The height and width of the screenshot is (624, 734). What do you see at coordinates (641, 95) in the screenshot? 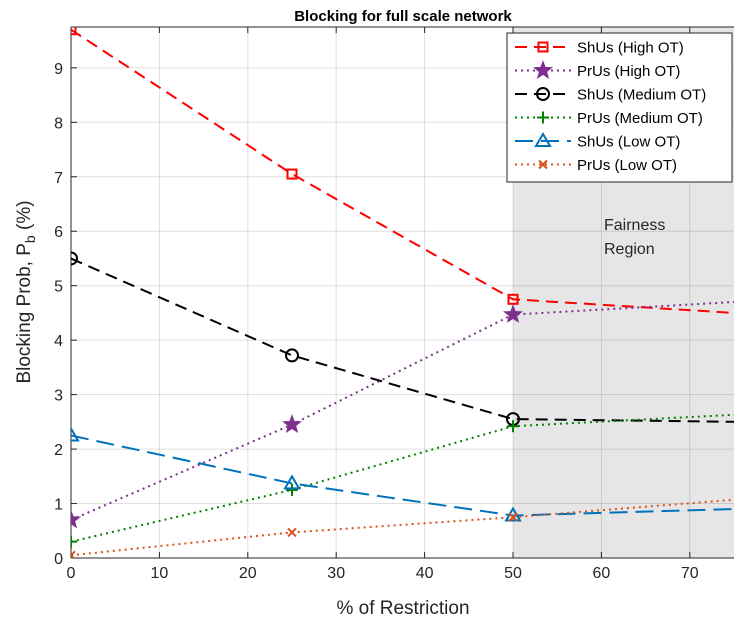
I see `legend-label: ShUs (Medium OT)` at bounding box center [641, 95].